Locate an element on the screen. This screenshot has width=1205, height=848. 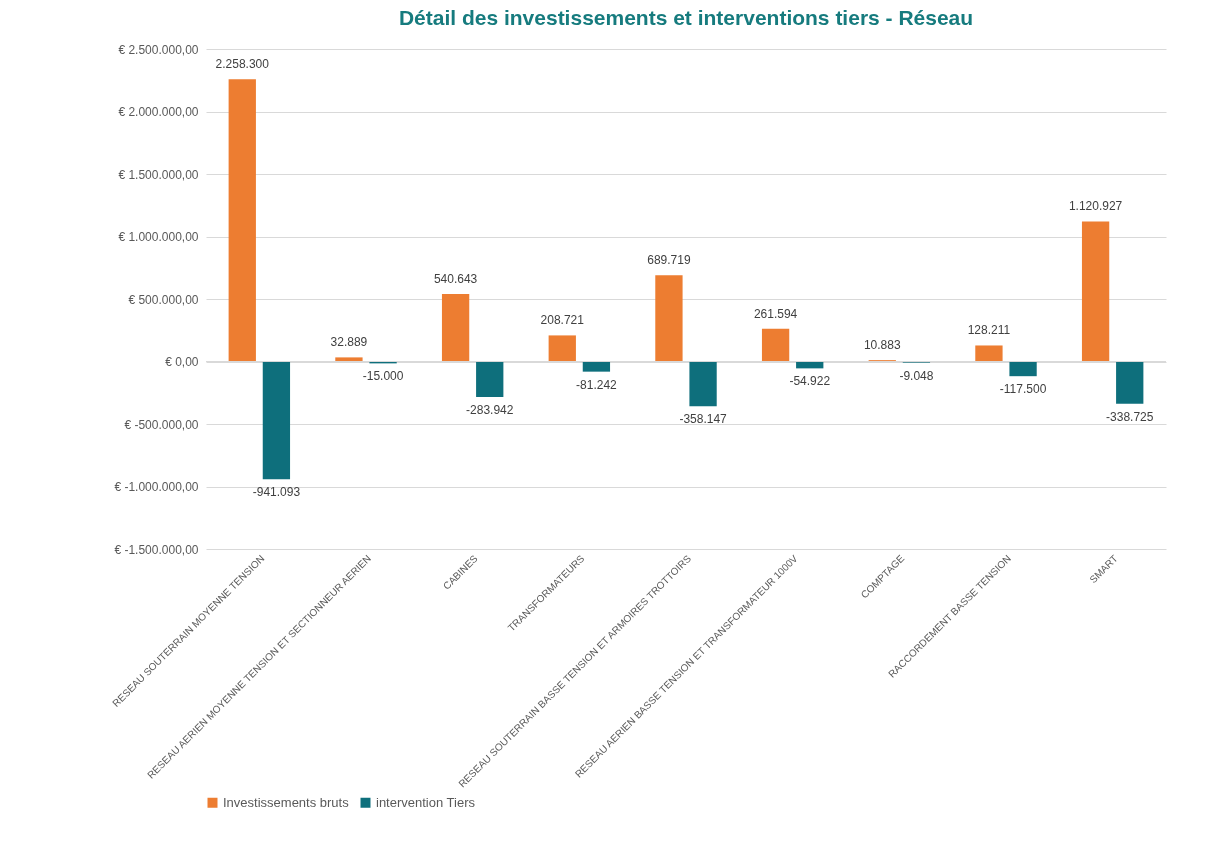
data-label: 208.721 is located at coordinates (562, 320).